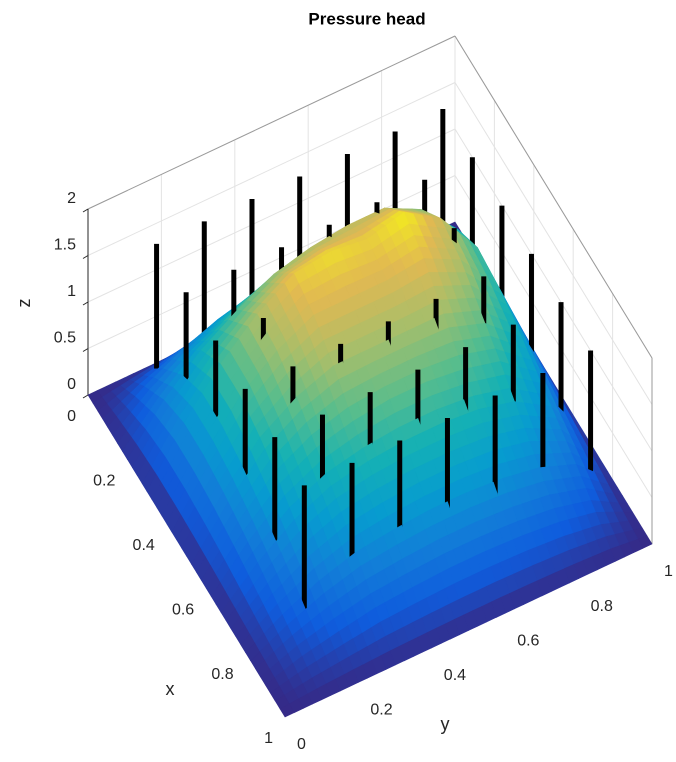 The height and width of the screenshot is (762, 676). What do you see at coordinates (24, 303) in the screenshot?
I see `z-axis-label: z` at bounding box center [24, 303].